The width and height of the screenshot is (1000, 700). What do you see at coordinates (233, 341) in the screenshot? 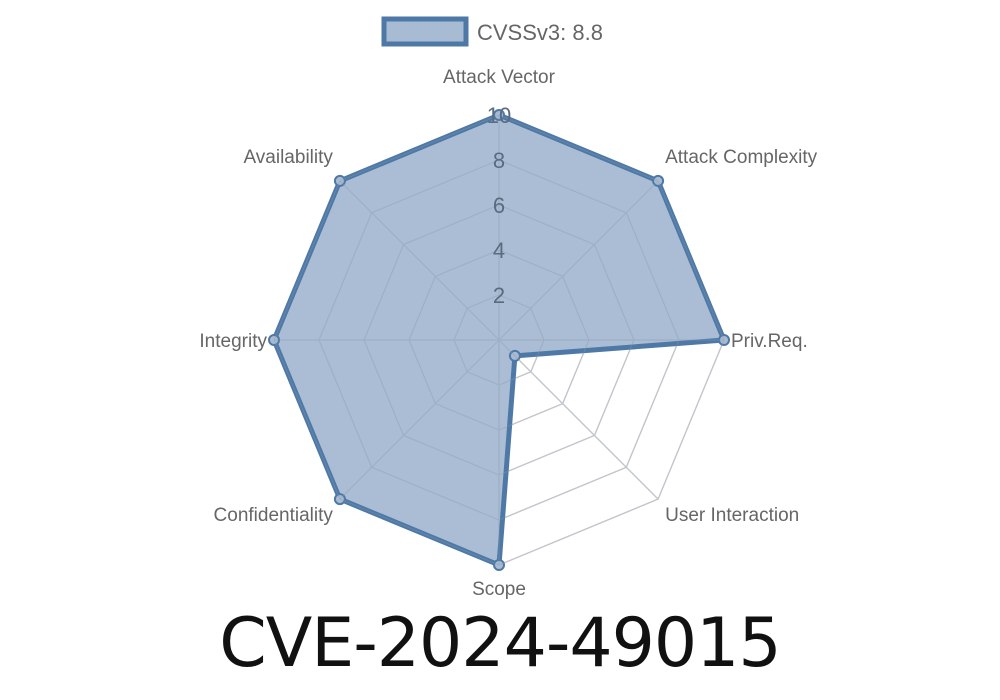
I see `axis-label: Integrity` at bounding box center [233, 341].